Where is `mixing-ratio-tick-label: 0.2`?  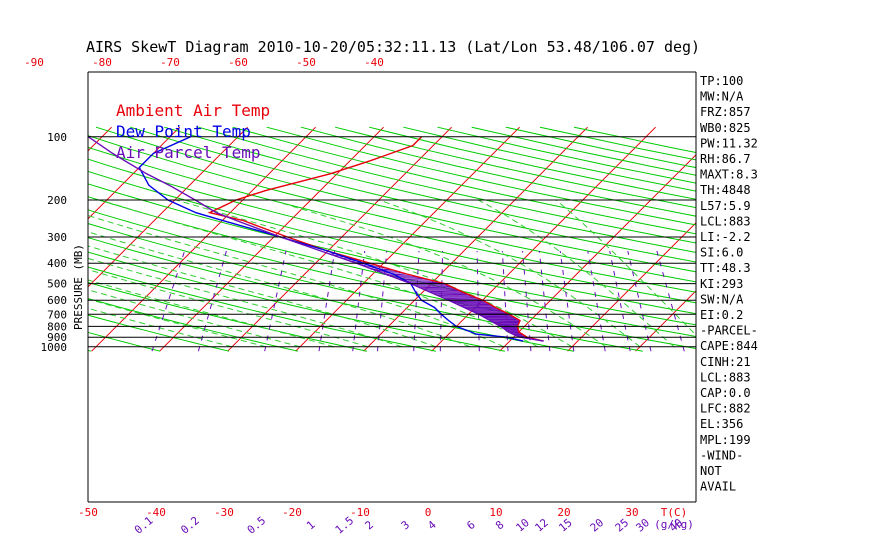 mixing-ratio-tick-label: 0.2 is located at coordinates (190, 525).